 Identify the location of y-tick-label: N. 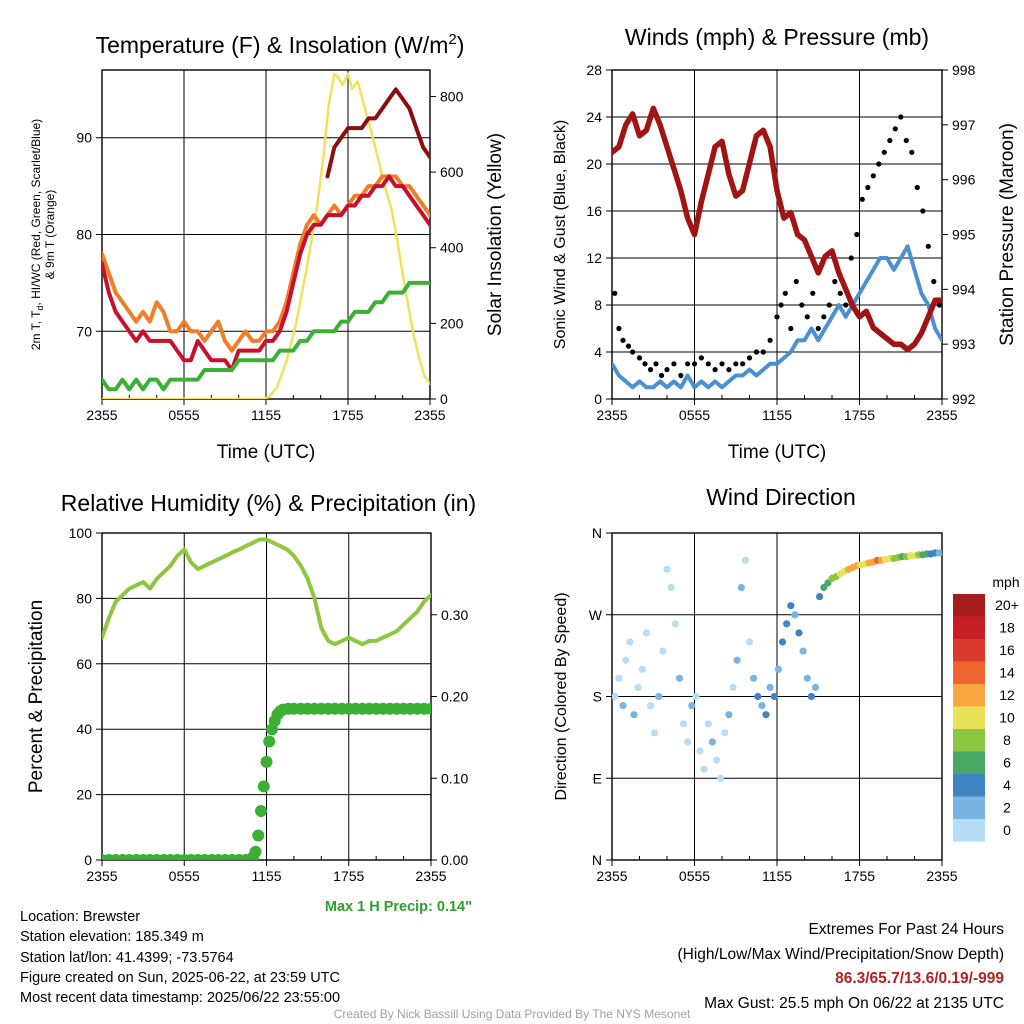
(597, 533).